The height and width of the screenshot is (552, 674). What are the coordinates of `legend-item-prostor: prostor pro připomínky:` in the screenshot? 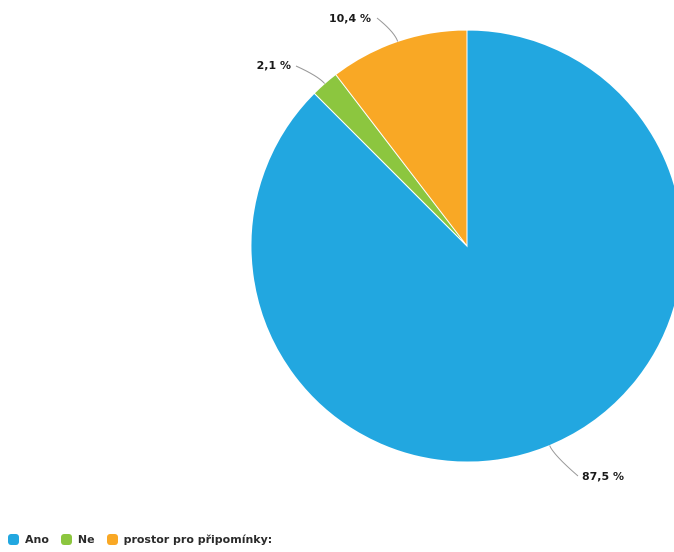 It's located at (189, 539).